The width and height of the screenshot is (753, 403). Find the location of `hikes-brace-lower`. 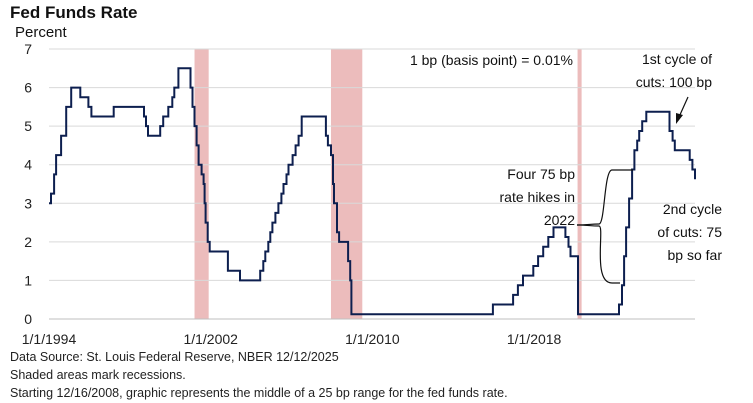

hikes-brace-lower is located at coordinates (598, 254).